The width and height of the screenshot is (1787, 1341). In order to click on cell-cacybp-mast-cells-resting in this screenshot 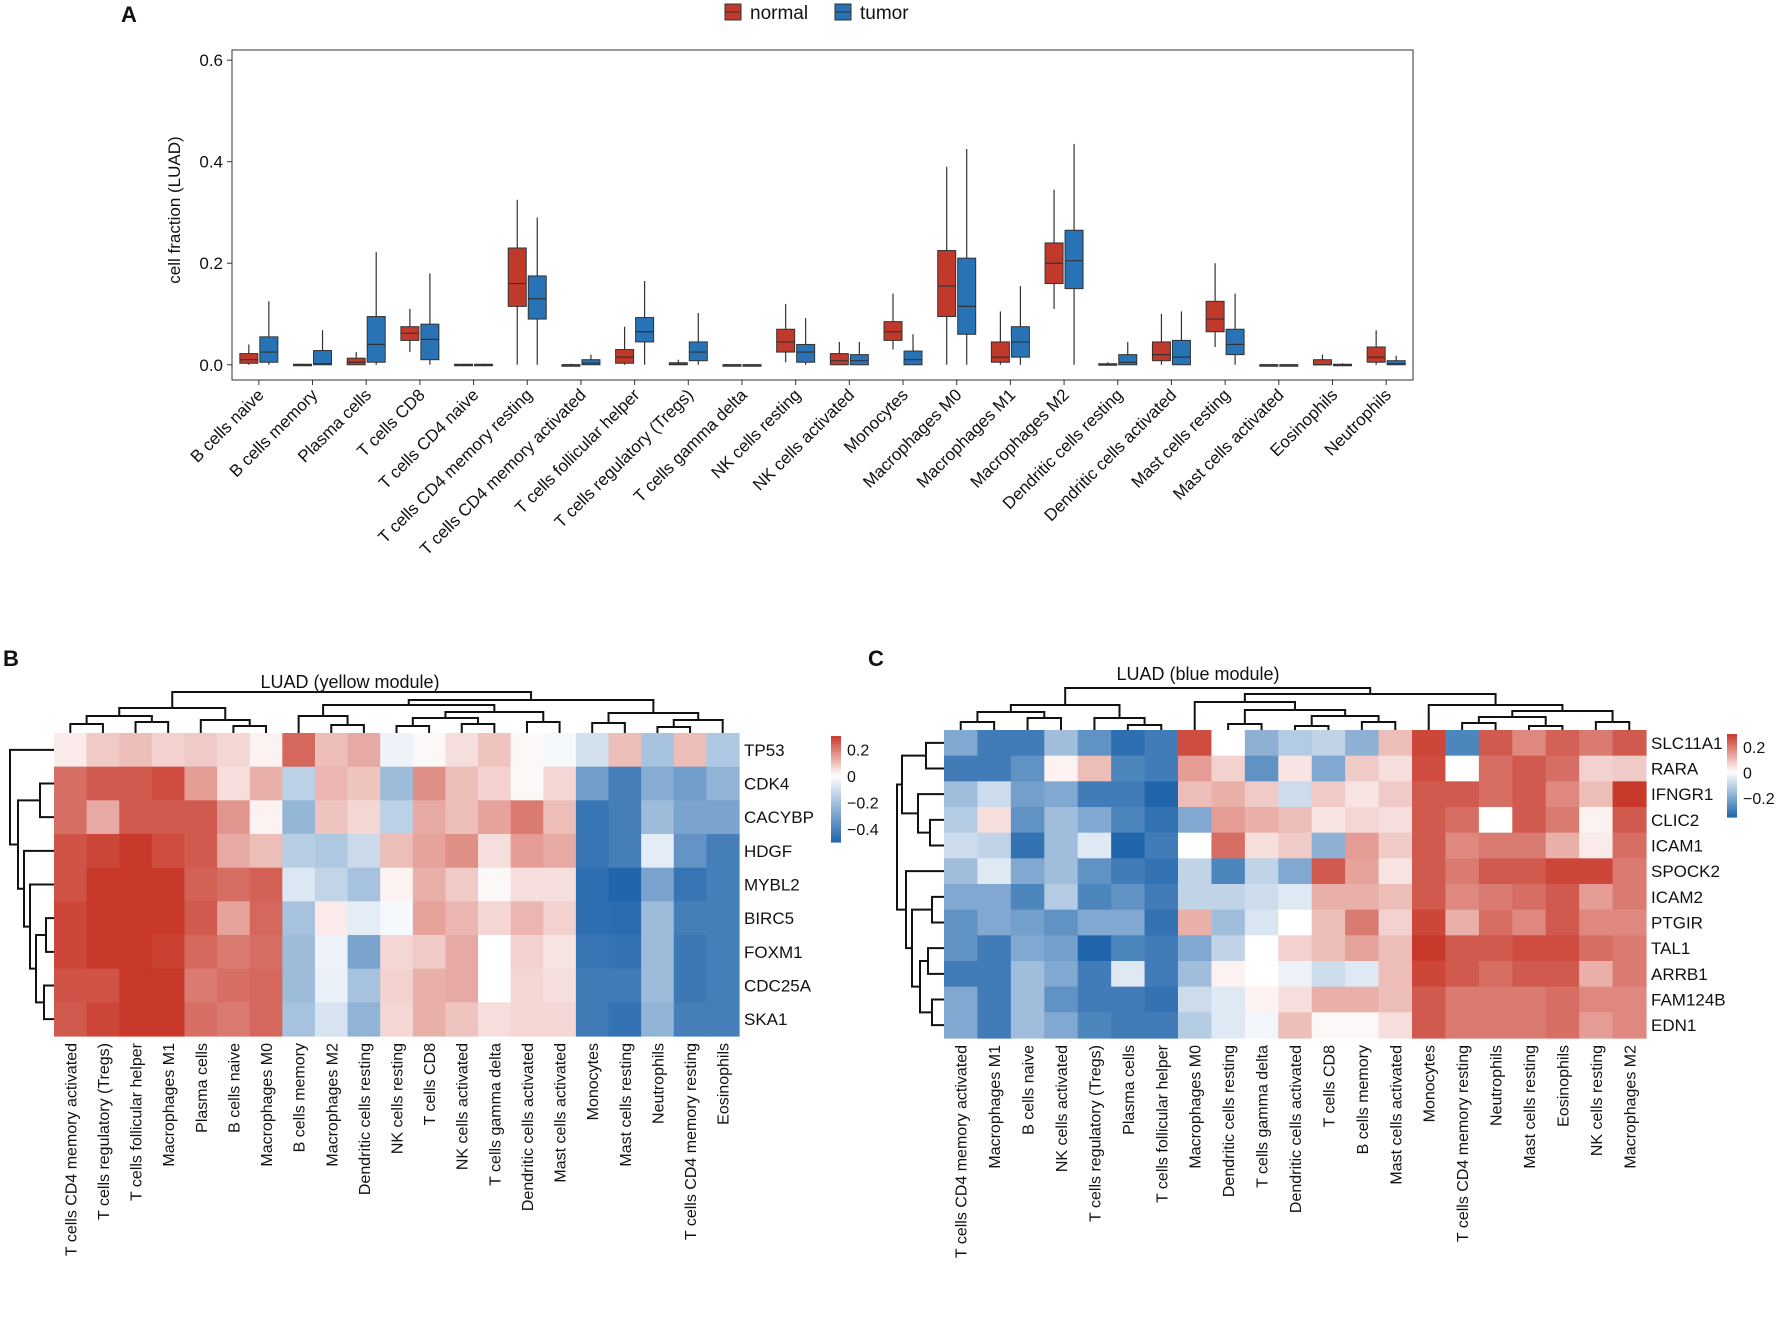, I will do `click(625, 817)`.